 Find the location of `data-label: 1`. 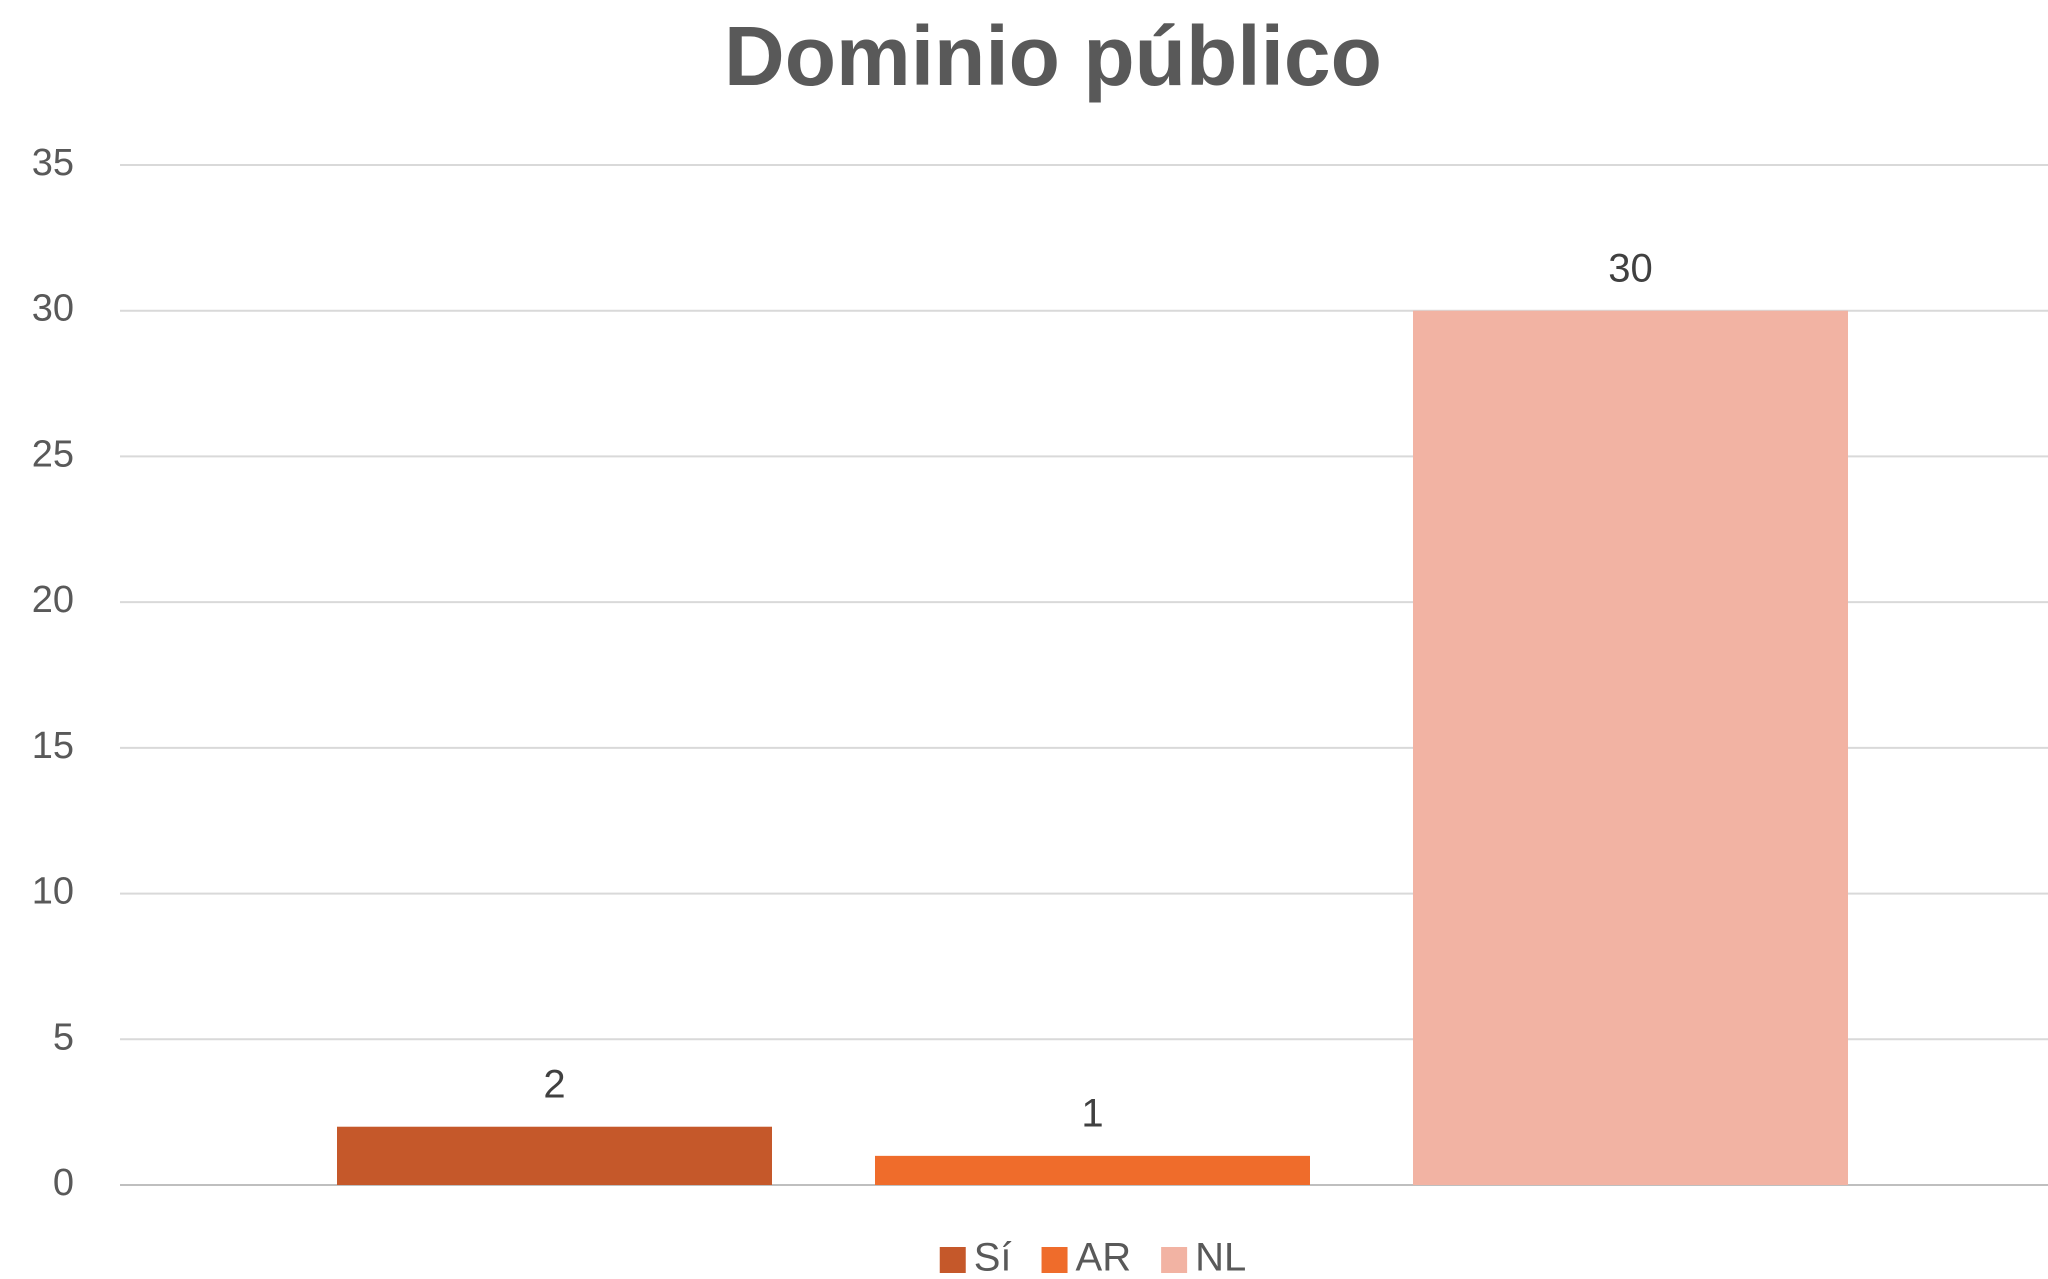

data-label: 1 is located at coordinates (1092, 1113).